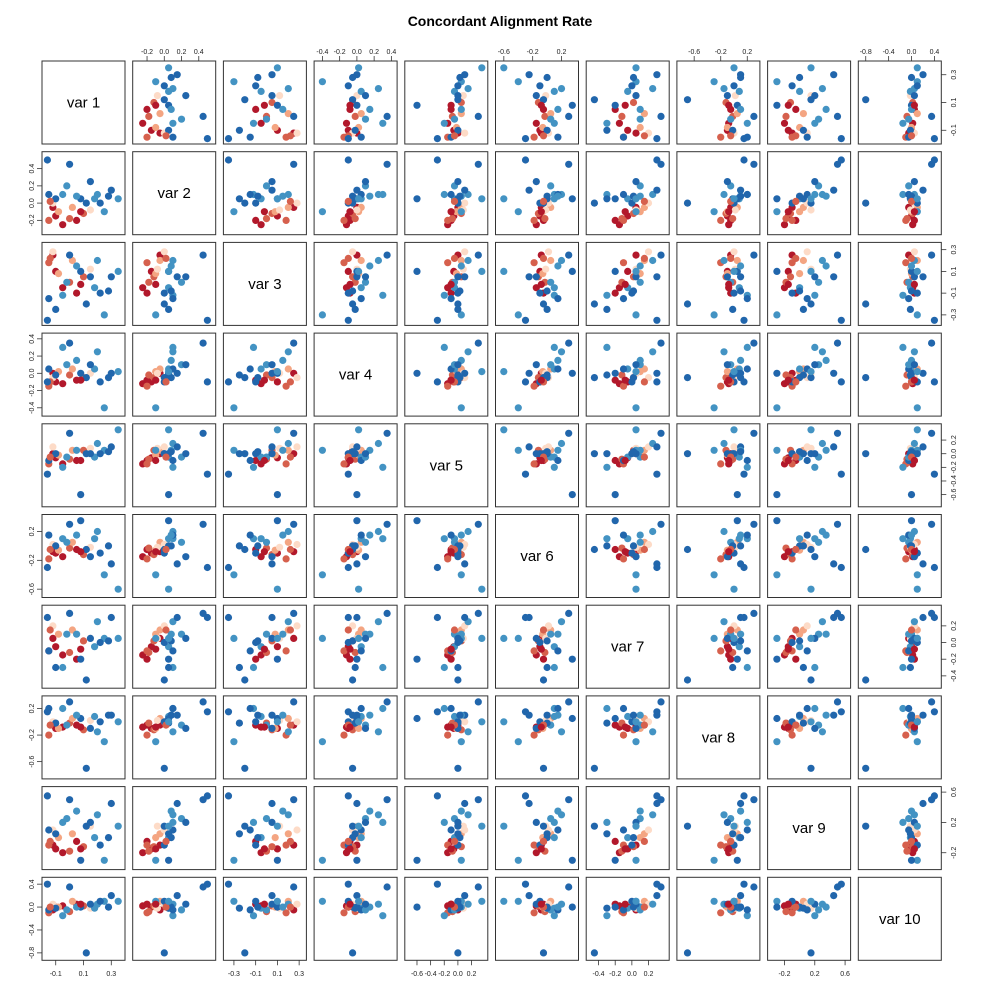  Describe the element at coordinates (446, 465) in the screenshot. I see `diagonal-label-5: var 5` at that location.